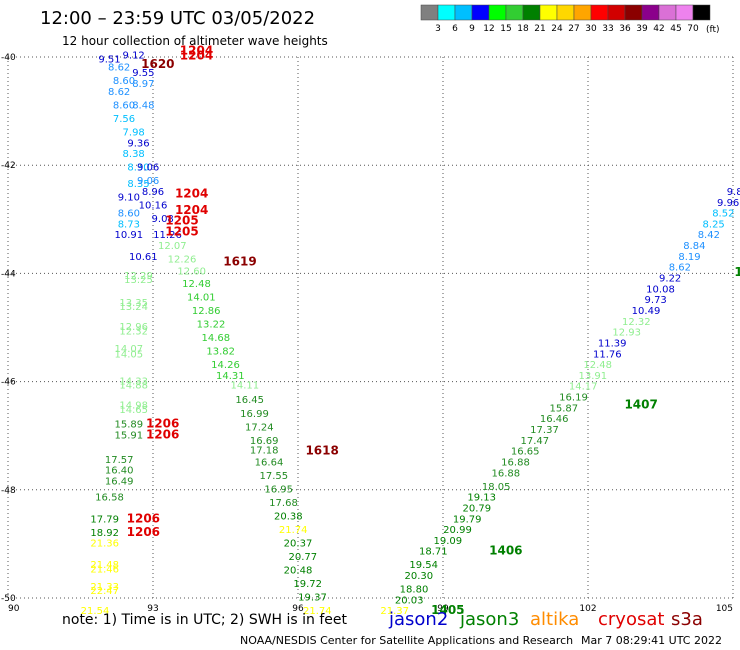  Describe the element at coordinates (172, 246) in the screenshot. I see `data-point-label: 12.07` at that location.